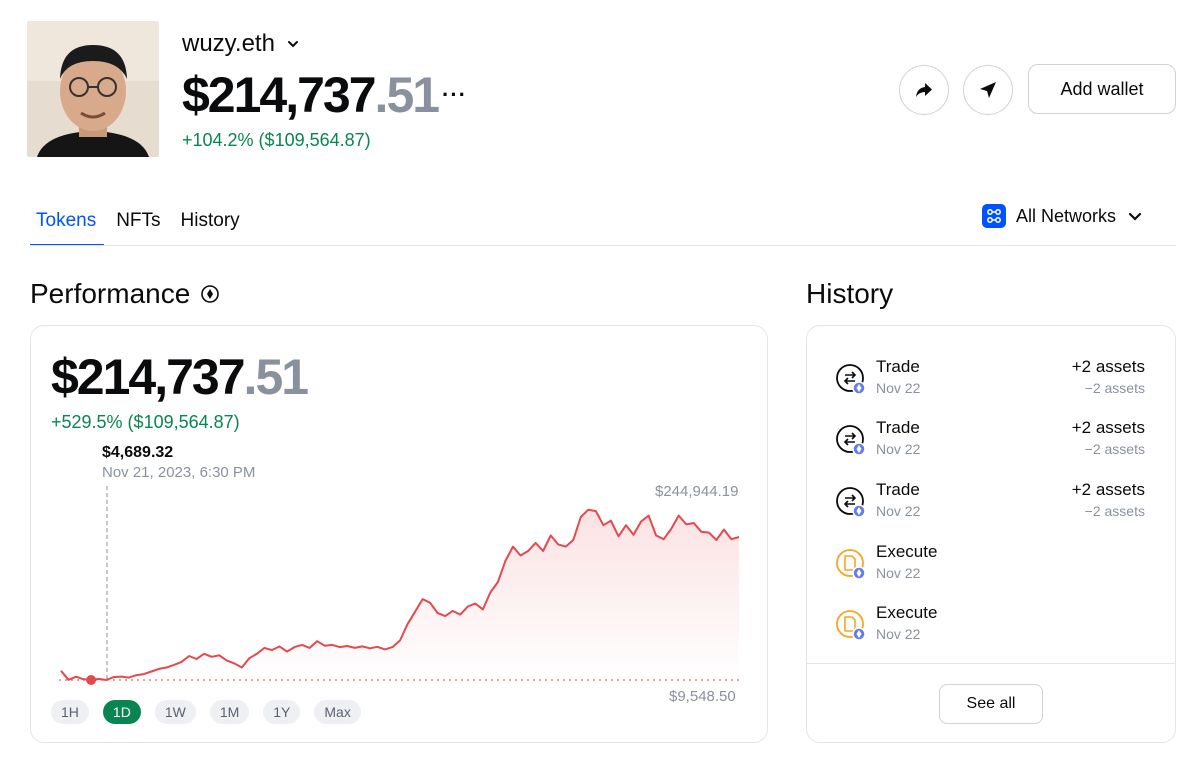 This screenshot has width=1200, height=759. Describe the element at coordinates (110, 293) in the screenshot. I see `performance-title-text: Performance` at that location.